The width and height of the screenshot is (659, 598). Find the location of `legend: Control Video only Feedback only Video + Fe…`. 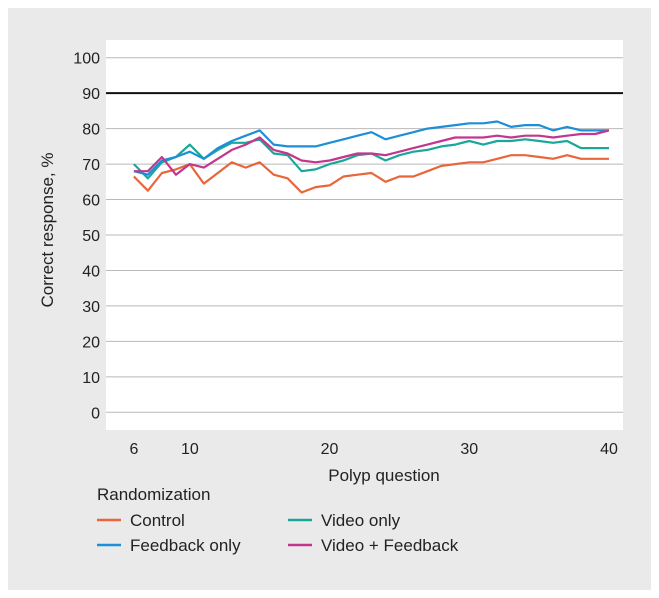

legend: Control Video only Feedback only Video + Fe… is located at coordinates (278, 533).